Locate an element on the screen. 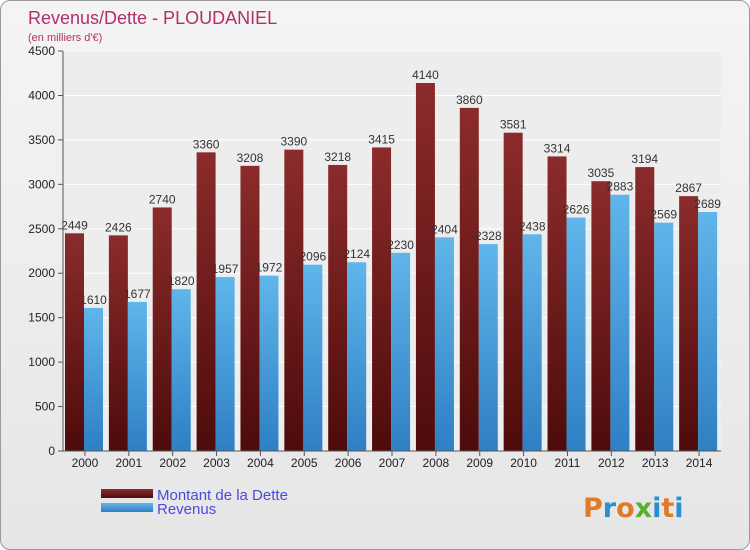 This screenshot has height=550, width=750. value-label-debt-2010: 3581 is located at coordinates (513, 125).